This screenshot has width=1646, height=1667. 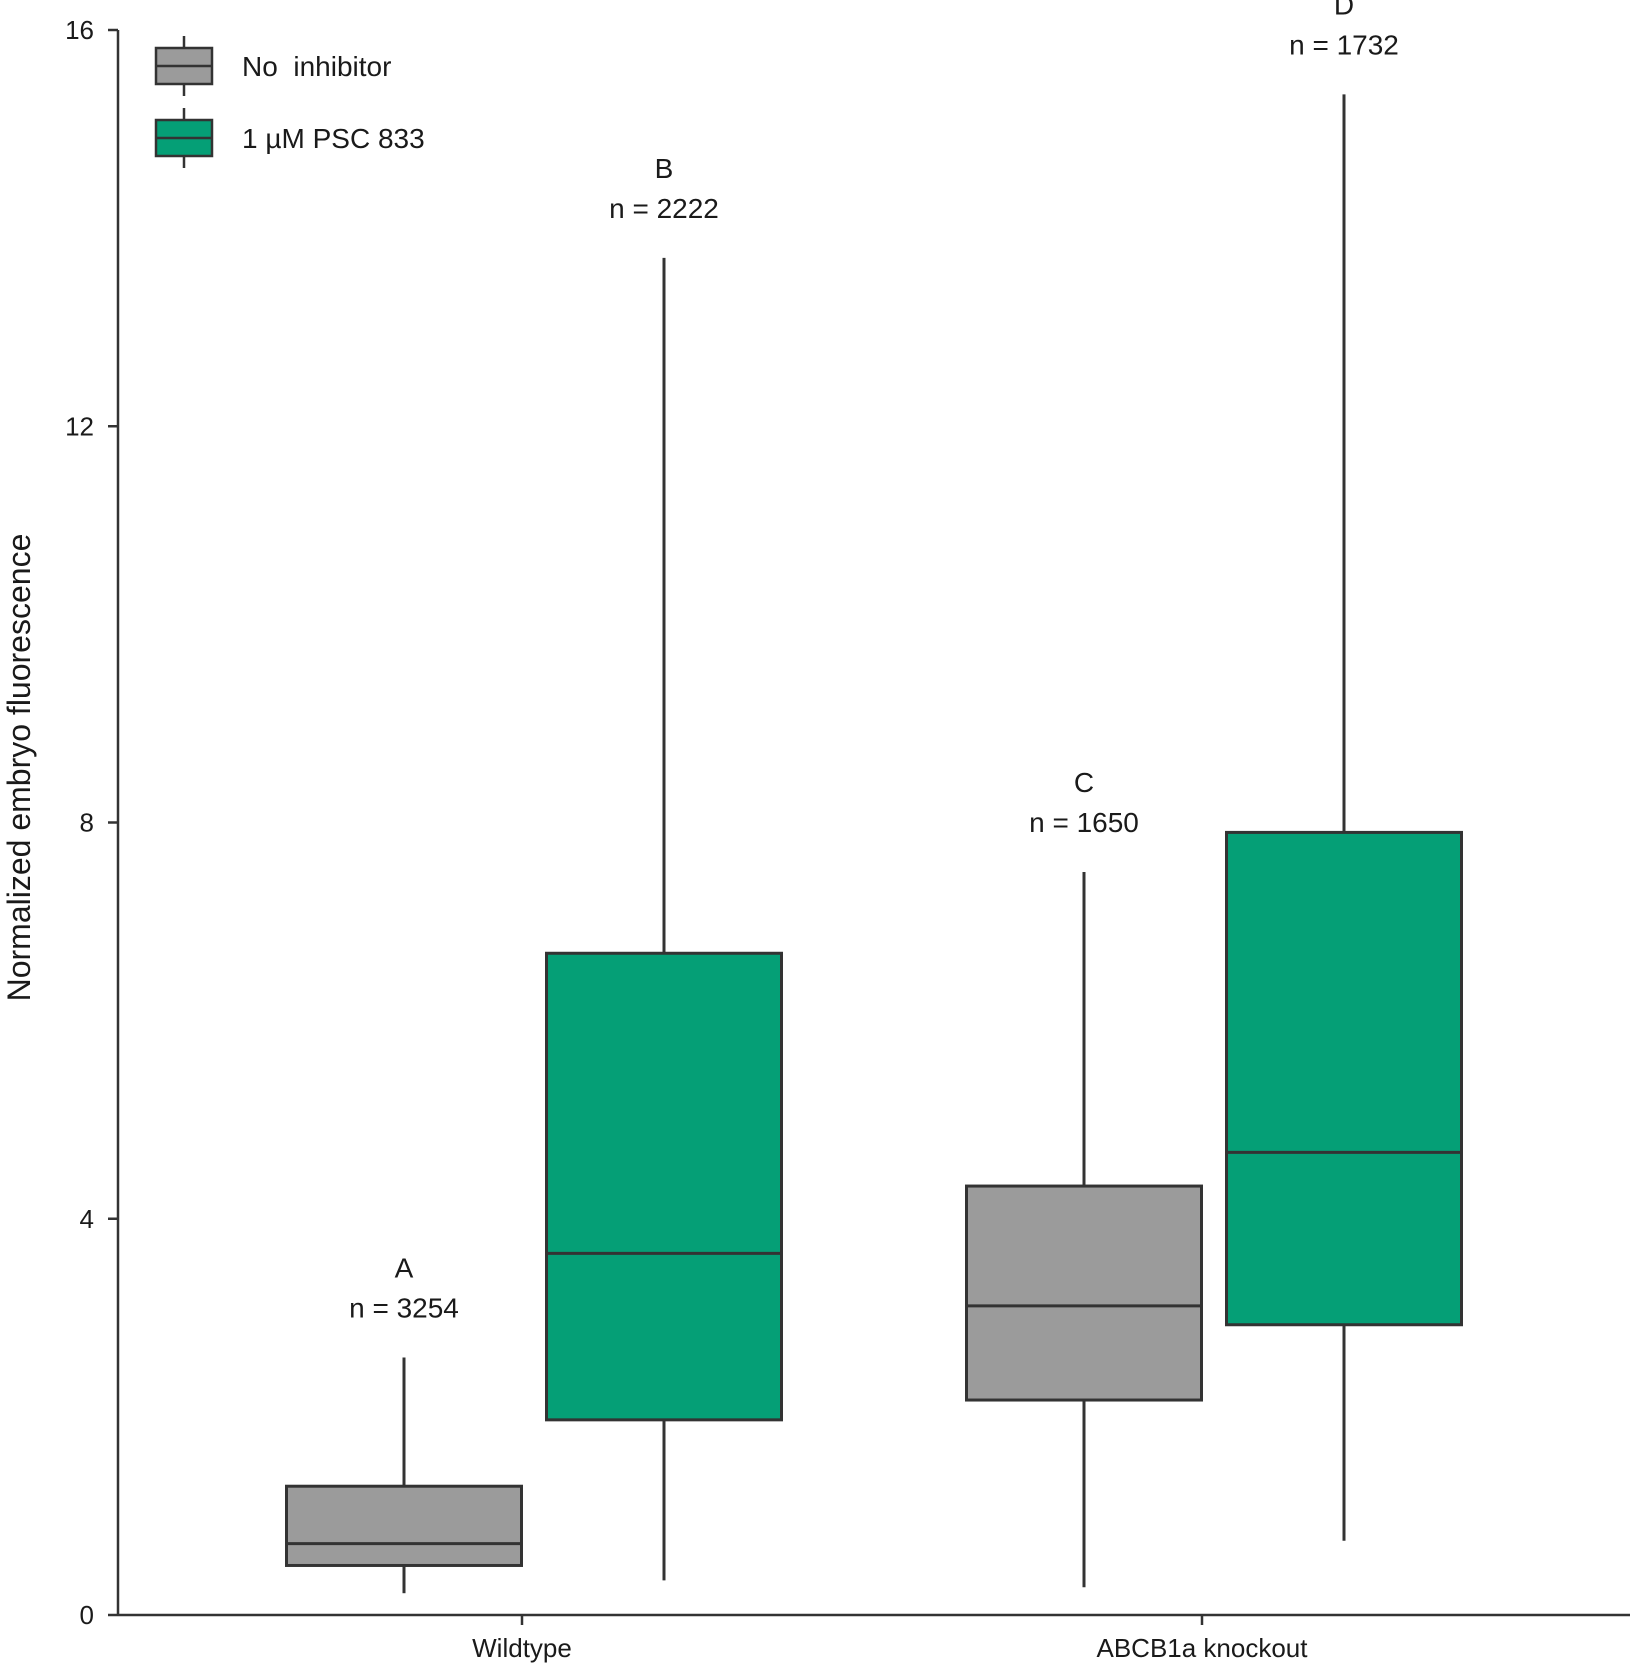 What do you see at coordinates (1084, 782) in the screenshot?
I see `group-letter: C` at bounding box center [1084, 782].